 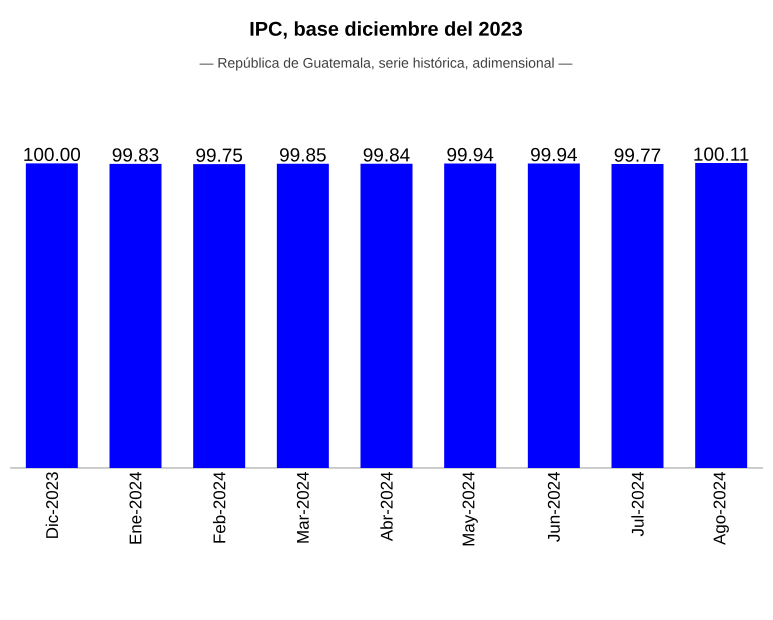 What do you see at coordinates (721, 154) in the screenshot?
I see `data-label: 100.11` at bounding box center [721, 154].